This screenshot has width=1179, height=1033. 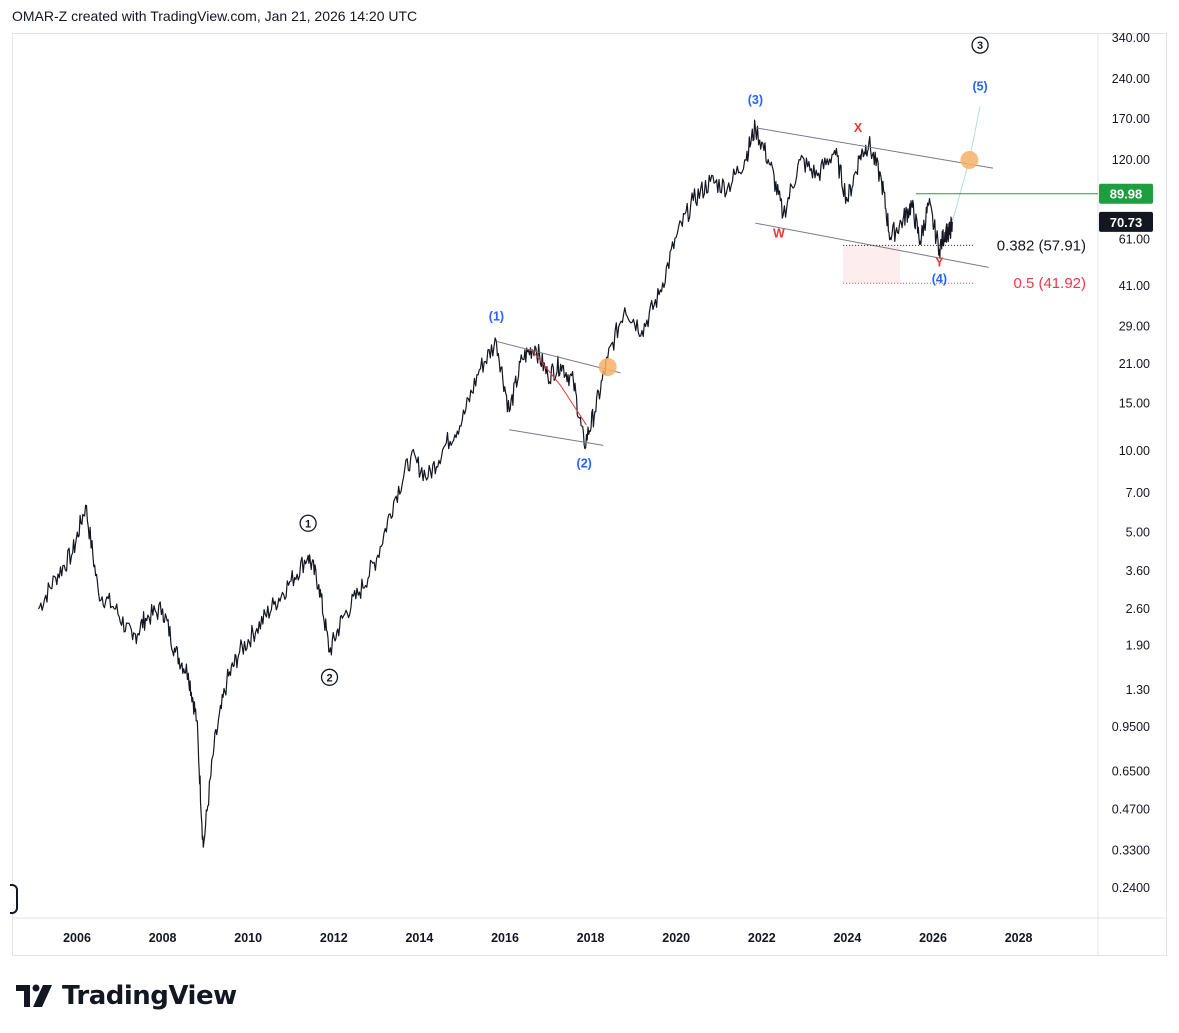 I want to click on wave-label: (5), so click(x=979, y=86).